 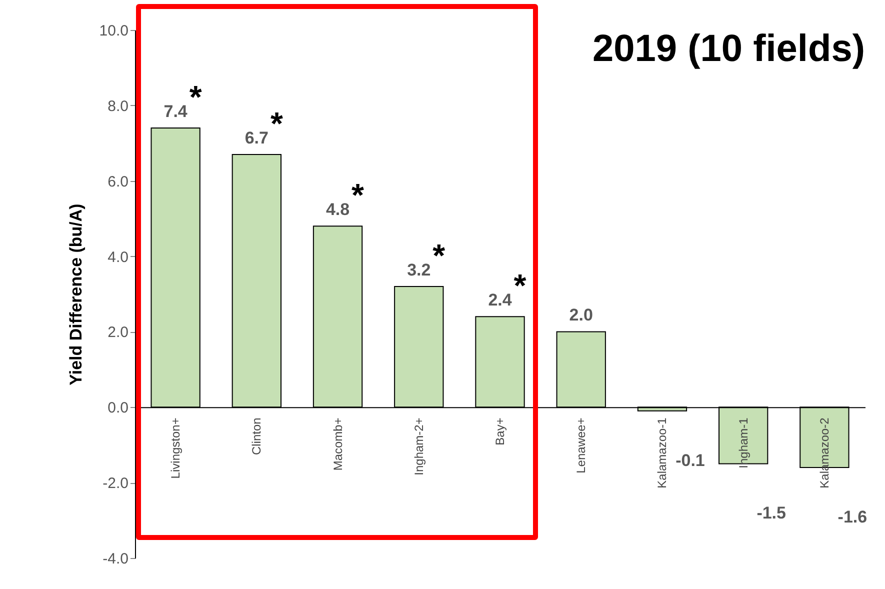 I want to click on data-label: -1.6, so click(x=853, y=516).